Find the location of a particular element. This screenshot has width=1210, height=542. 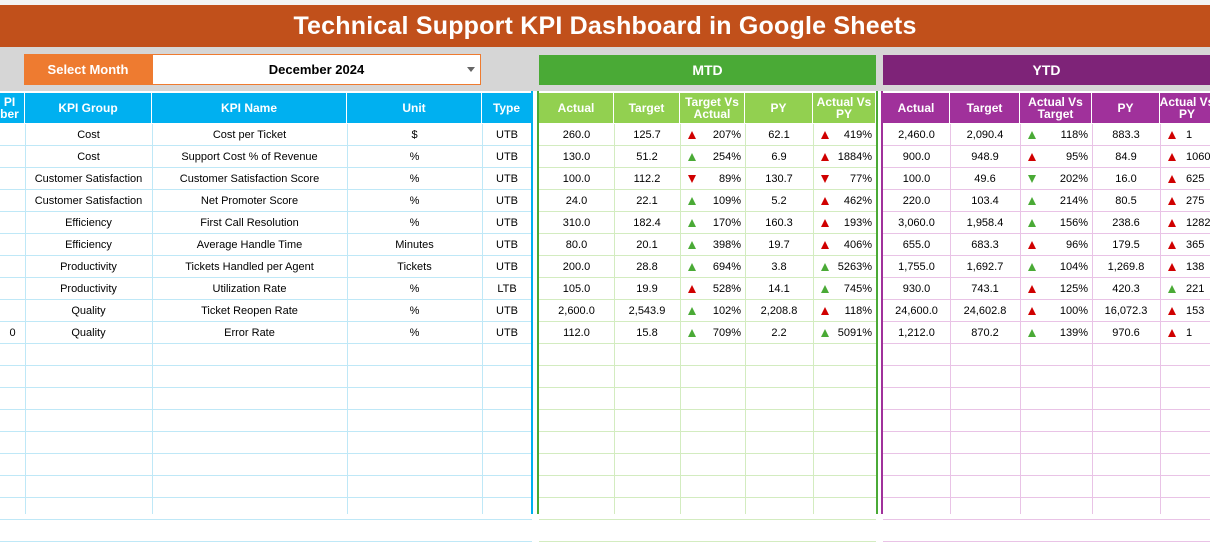

kpi-column-header: Type is located at coordinates (507, 108).